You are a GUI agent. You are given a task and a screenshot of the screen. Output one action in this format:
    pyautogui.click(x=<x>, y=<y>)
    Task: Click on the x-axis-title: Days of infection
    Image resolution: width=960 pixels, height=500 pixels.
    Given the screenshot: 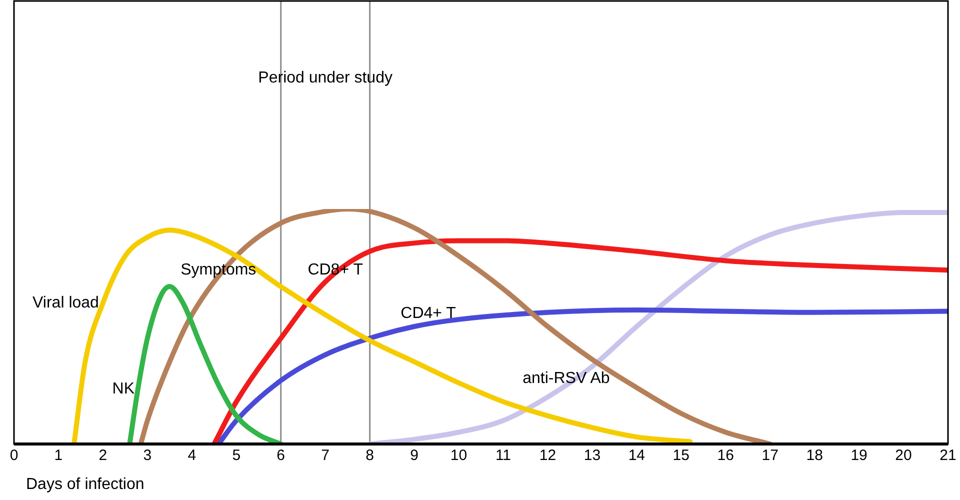 What is the action you would take?
    pyautogui.click(x=85, y=485)
    